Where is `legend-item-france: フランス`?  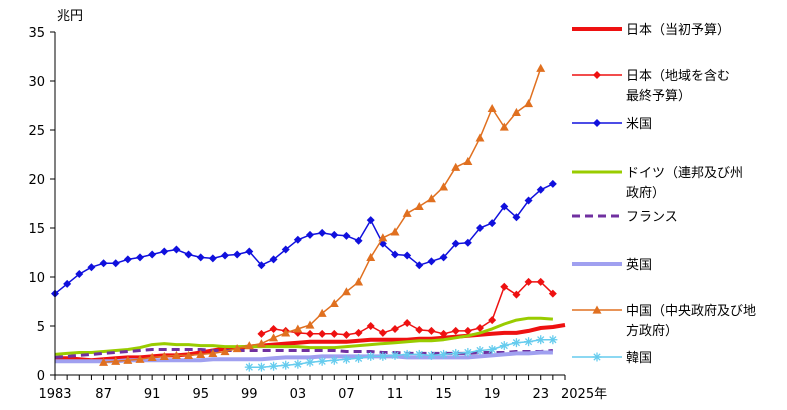
legend-item-france: フランス is located at coordinates (625, 217).